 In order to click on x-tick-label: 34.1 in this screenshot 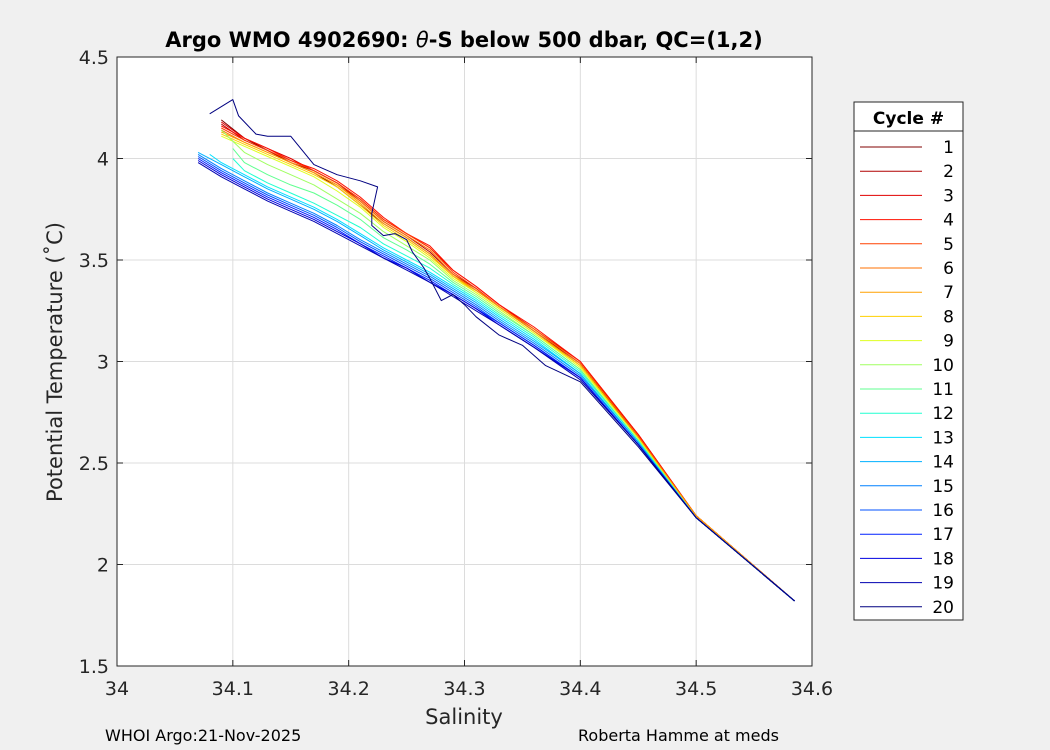, I will do `click(233, 689)`.